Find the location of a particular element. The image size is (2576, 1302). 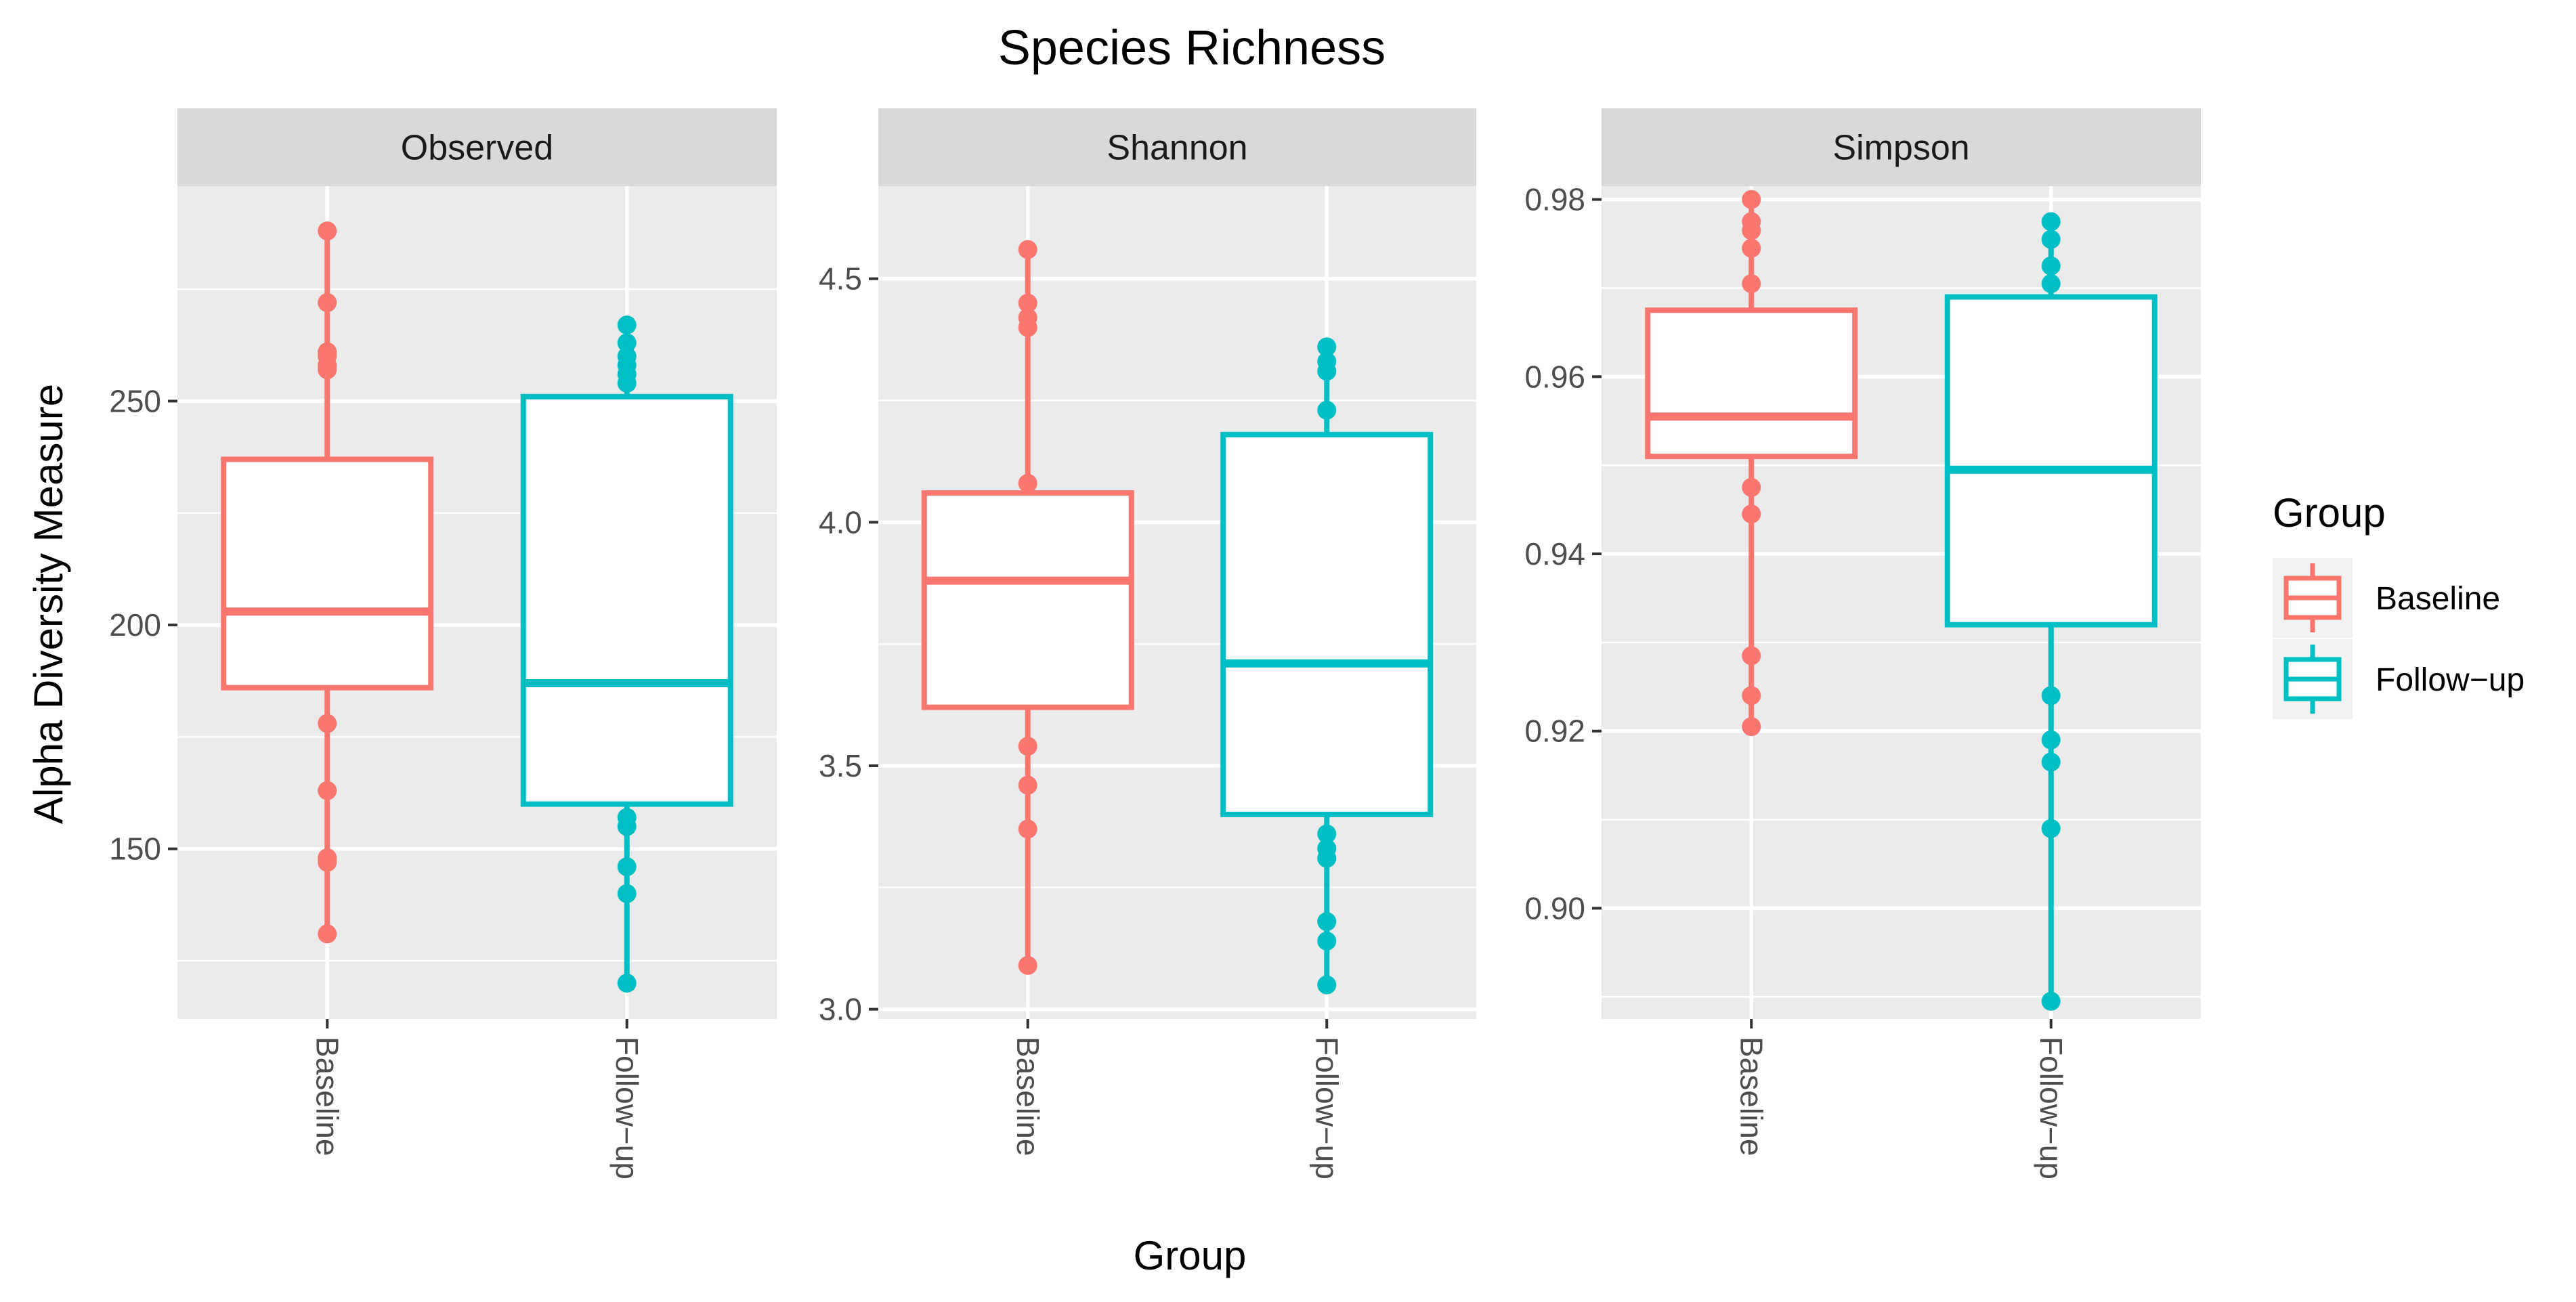

y-tick-label: 0.90 is located at coordinates (1554, 908).